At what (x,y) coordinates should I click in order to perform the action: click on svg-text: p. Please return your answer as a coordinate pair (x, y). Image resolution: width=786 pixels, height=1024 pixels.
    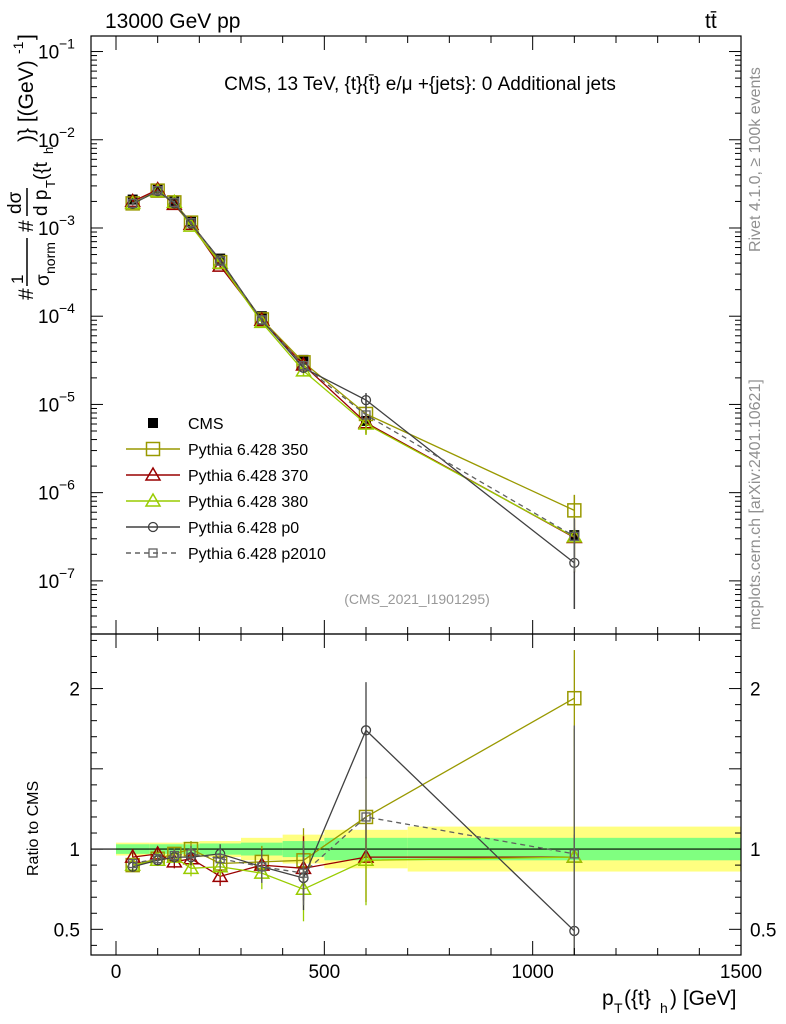
    Looking at the image, I should click on (608, 998).